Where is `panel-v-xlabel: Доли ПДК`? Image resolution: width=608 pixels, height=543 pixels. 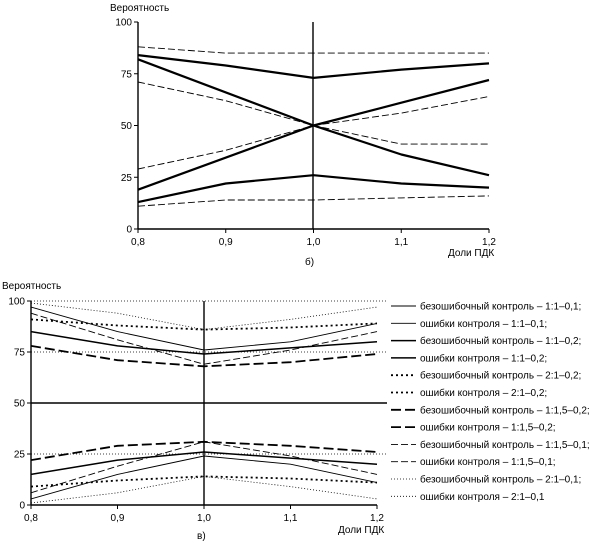 panel-v-xlabel: Доли ПДК is located at coordinates (361, 530).